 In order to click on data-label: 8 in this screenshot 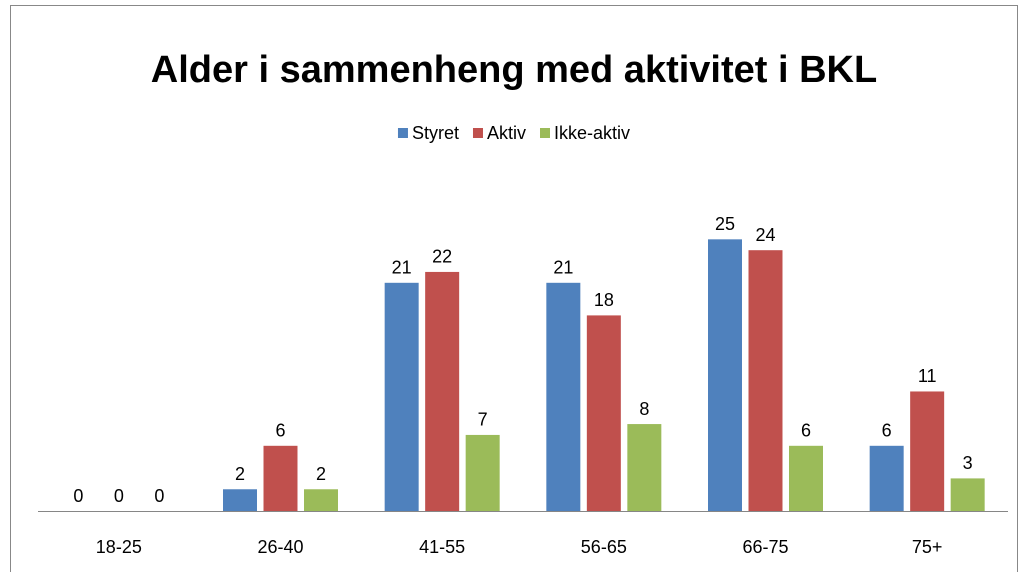, I will do `click(644, 409)`.